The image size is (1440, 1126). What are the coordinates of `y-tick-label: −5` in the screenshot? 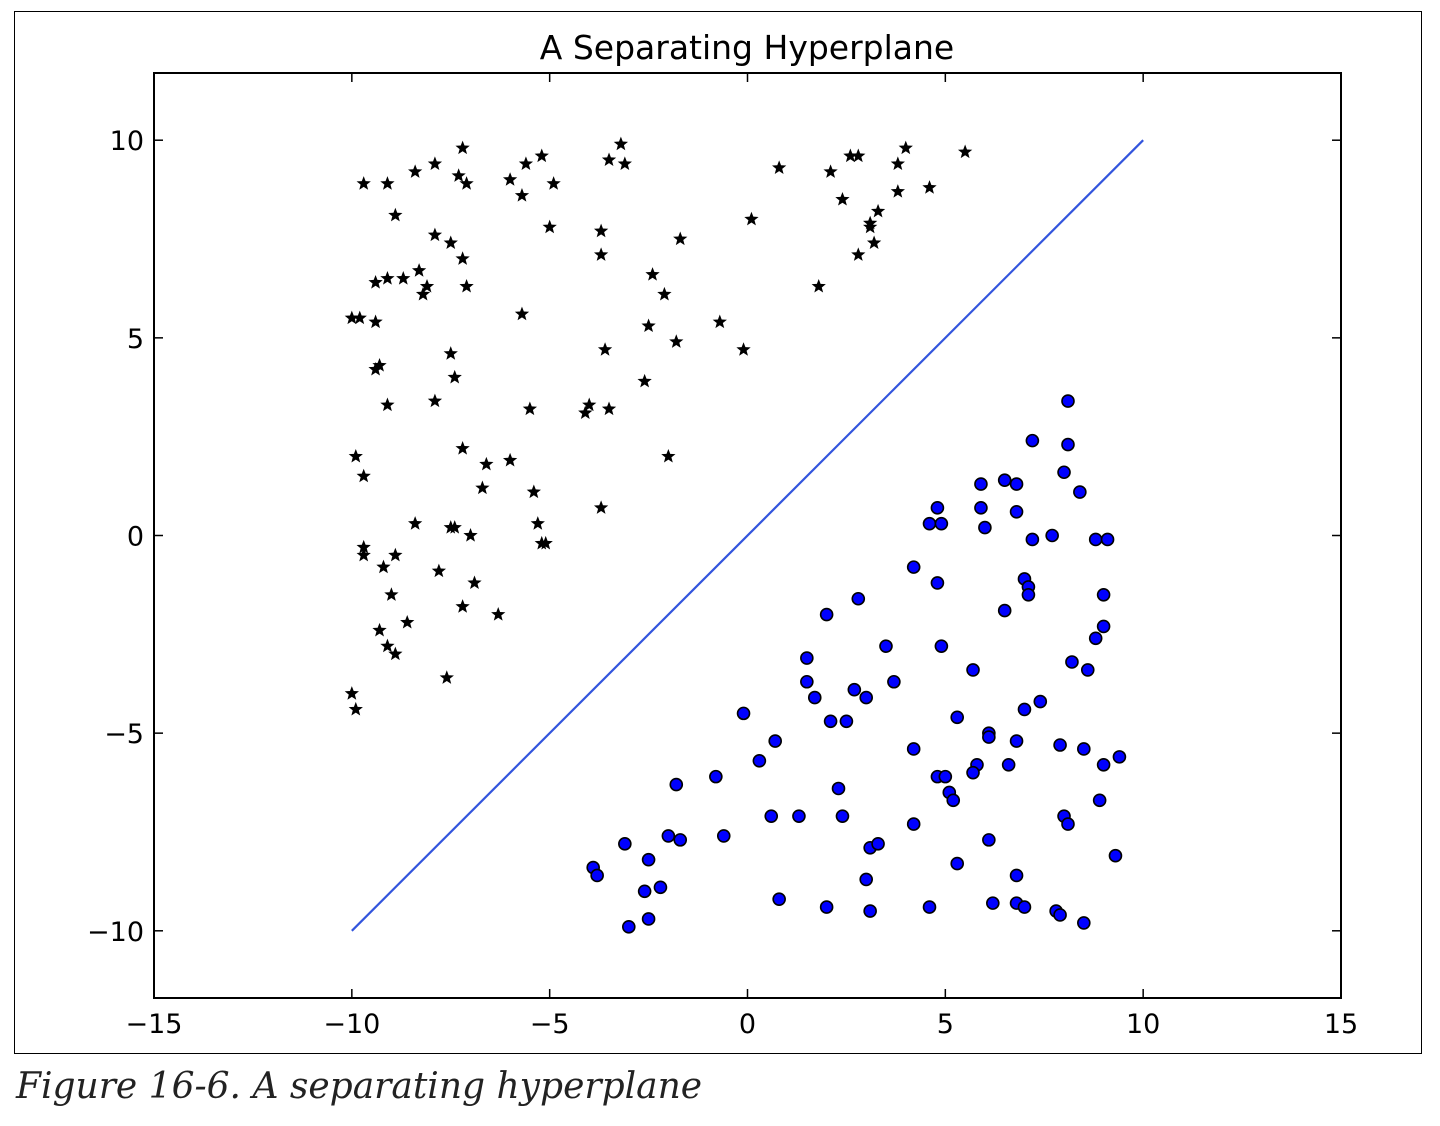 It's located at (124, 734).